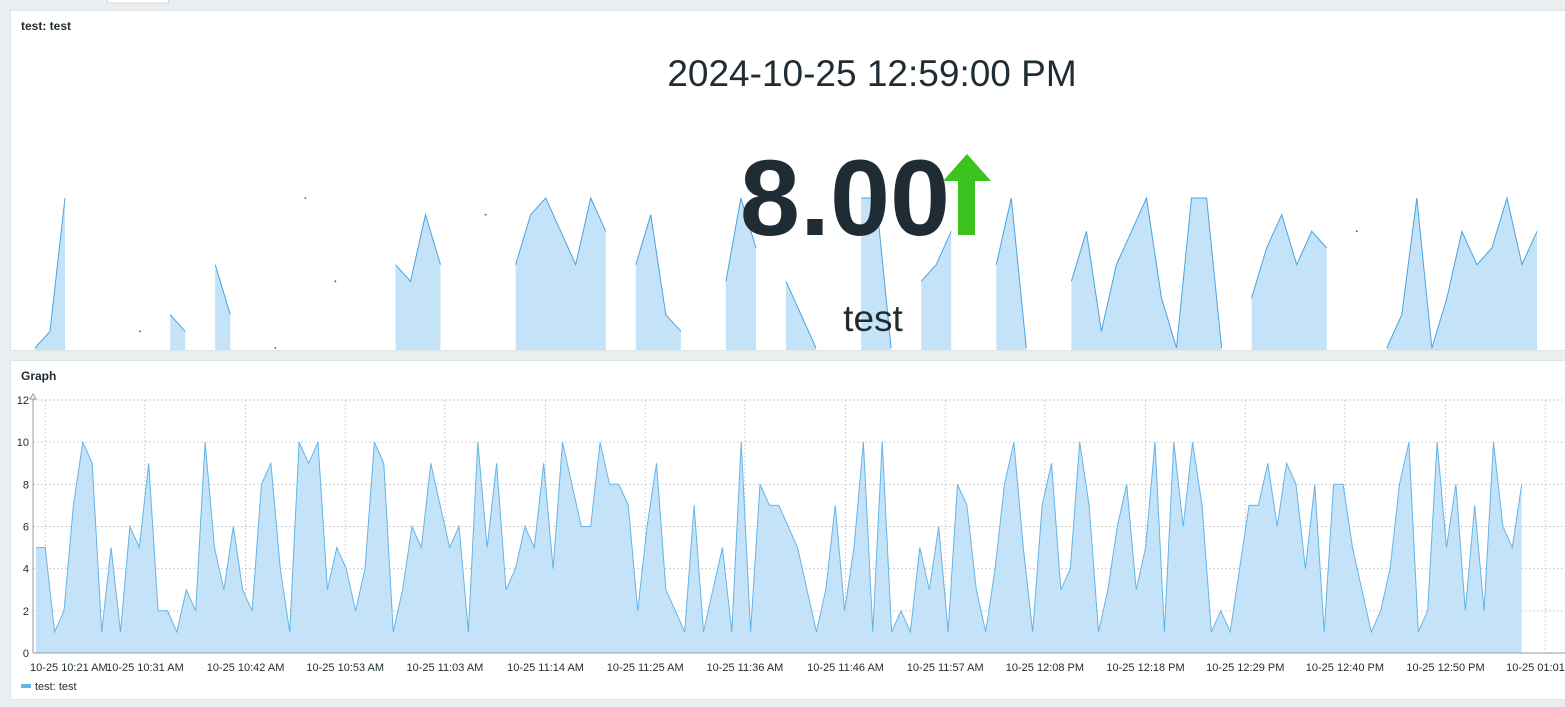 The height and width of the screenshot is (707, 1565). I want to click on y-tick-label: 2, so click(26, 612).